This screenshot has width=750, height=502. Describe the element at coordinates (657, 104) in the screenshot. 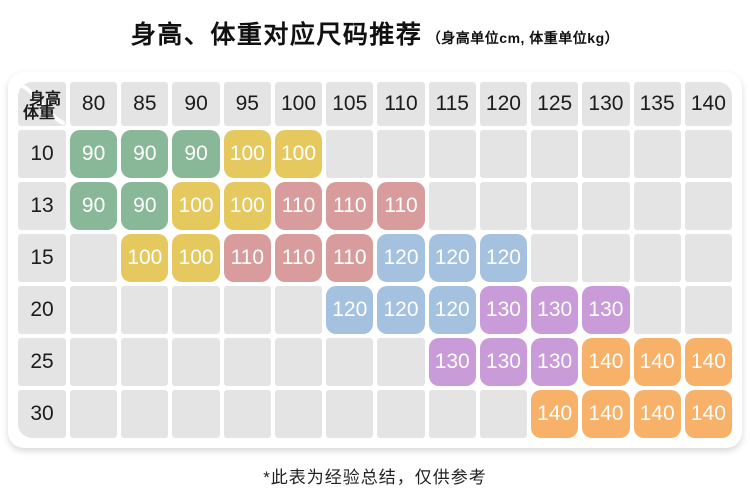

I see `height-header-cell: 135` at that location.